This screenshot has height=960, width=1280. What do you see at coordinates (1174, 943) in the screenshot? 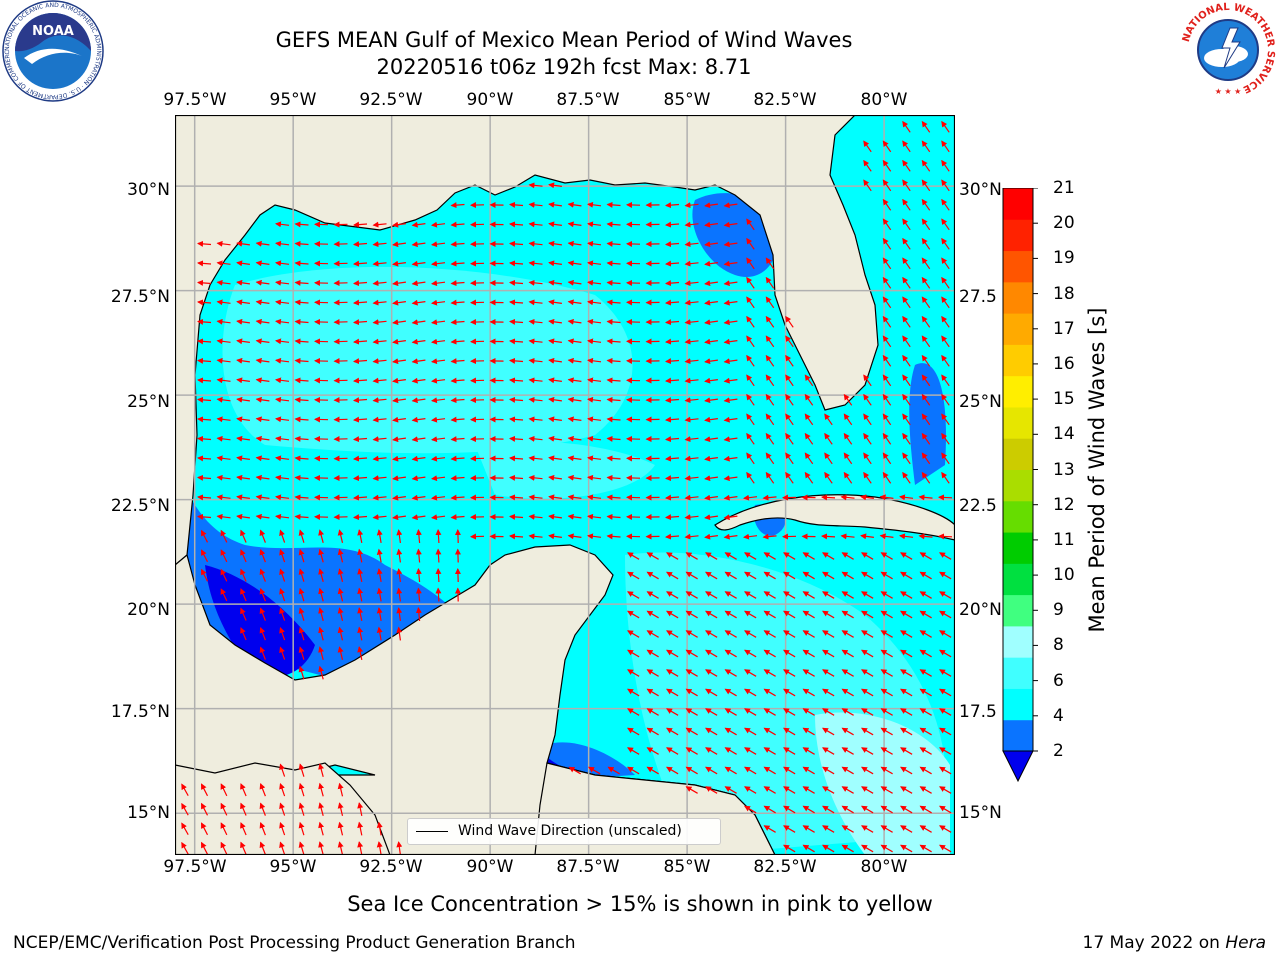
I see `footer-date: 17 May 2022 on Hera` at bounding box center [1174, 943].